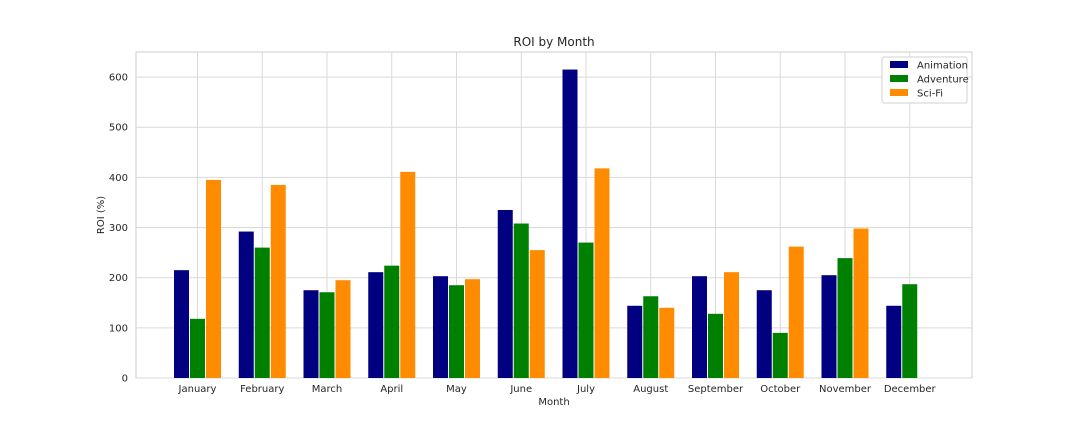 This screenshot has height=436, width=1080. What do you see at coordinates (699, 327) in the screenshot?
I see `bar-animation-september` at bounding box center [699, 327].